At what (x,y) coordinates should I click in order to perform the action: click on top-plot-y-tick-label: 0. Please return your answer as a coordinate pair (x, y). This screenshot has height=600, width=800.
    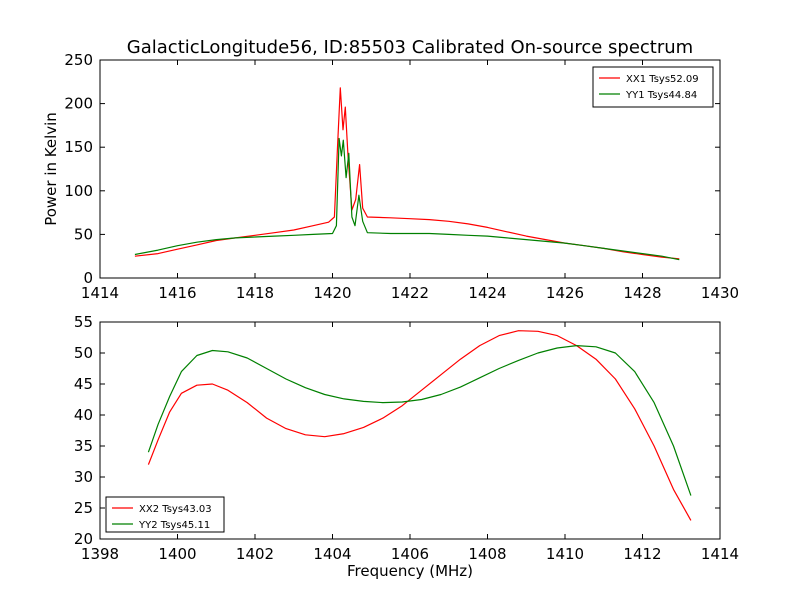
    Looking at the image, I should click on (88, 278).